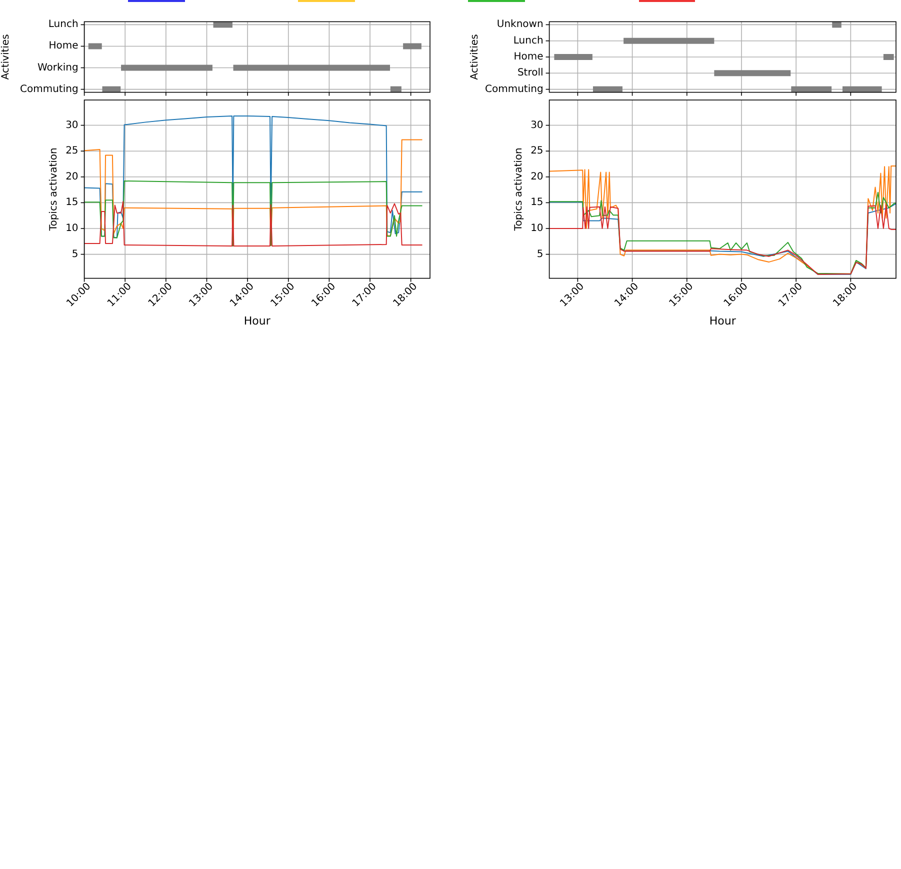 The image size is (901, 869). I want to click on y-tick-label: Stroll, so click(530, 73).